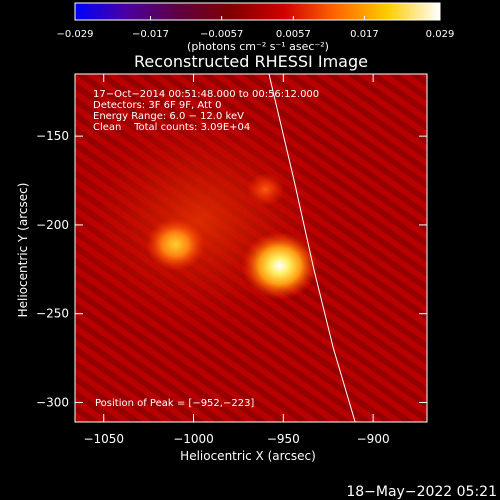 The image size is (500, 500). Describe the element at coordinates (23, 250) in the screenshot. I see `y-axis-label: Heliocentric Y (arcsec)` at that location.